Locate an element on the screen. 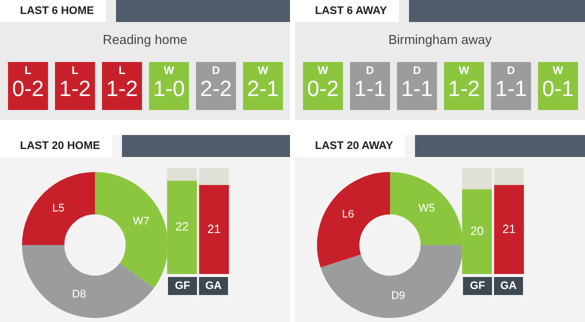 Image resolution: width=585 pixels, height=322 pixels. text: 1-0 is located at coordinates (169, 88).